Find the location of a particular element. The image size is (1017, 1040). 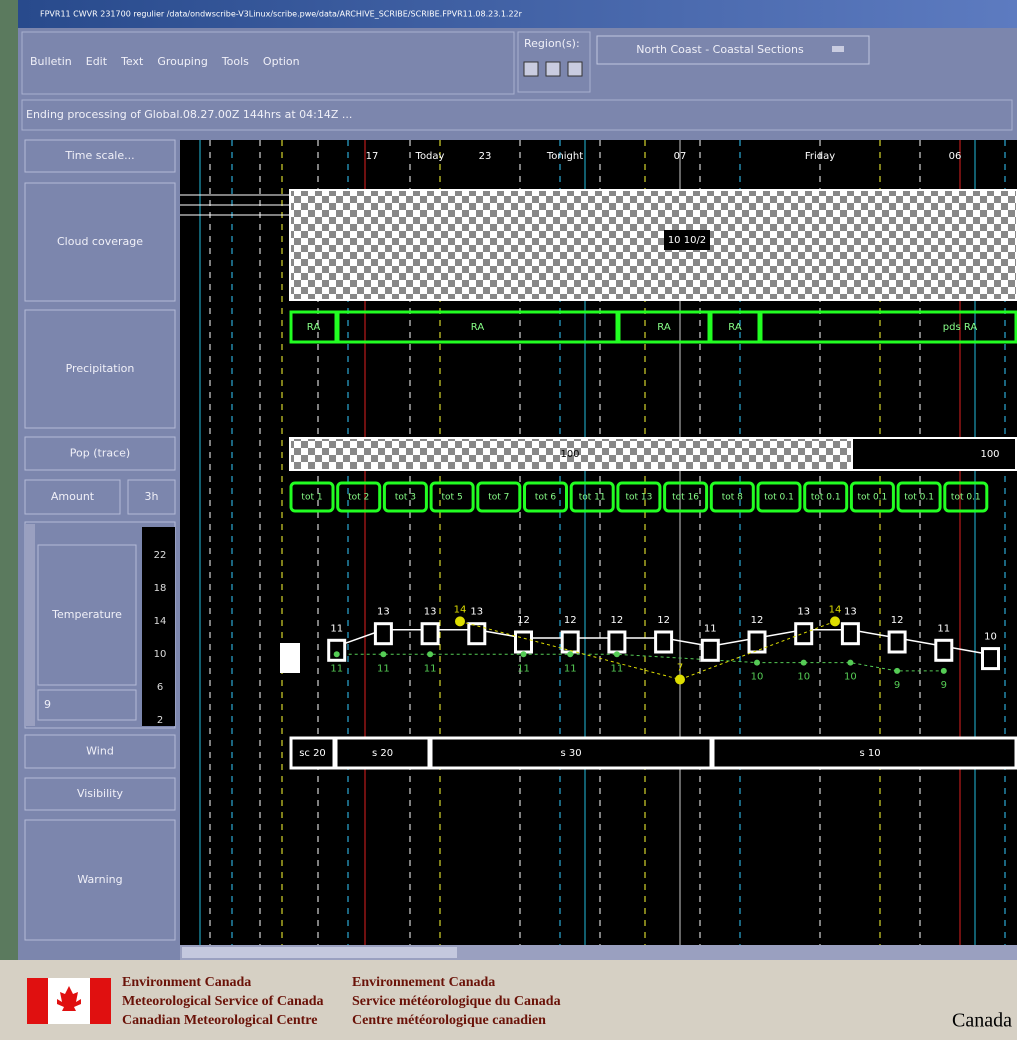

scale-label: 14 is located at coordinates (160, 621).